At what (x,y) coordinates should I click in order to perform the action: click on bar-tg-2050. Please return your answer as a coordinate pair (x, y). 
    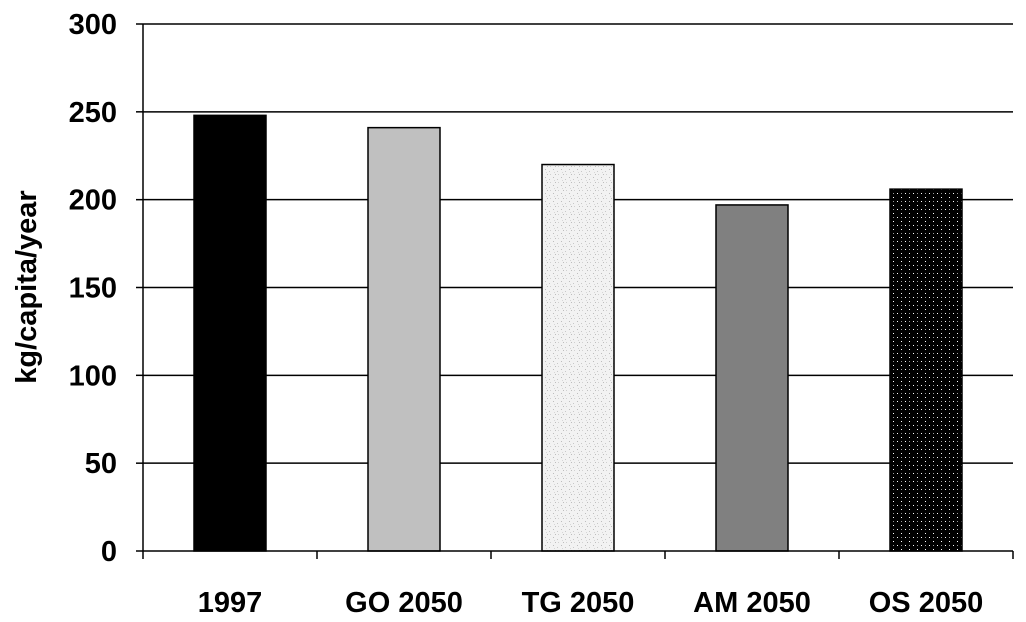
    Looking at the image, I should click on (578, 357).